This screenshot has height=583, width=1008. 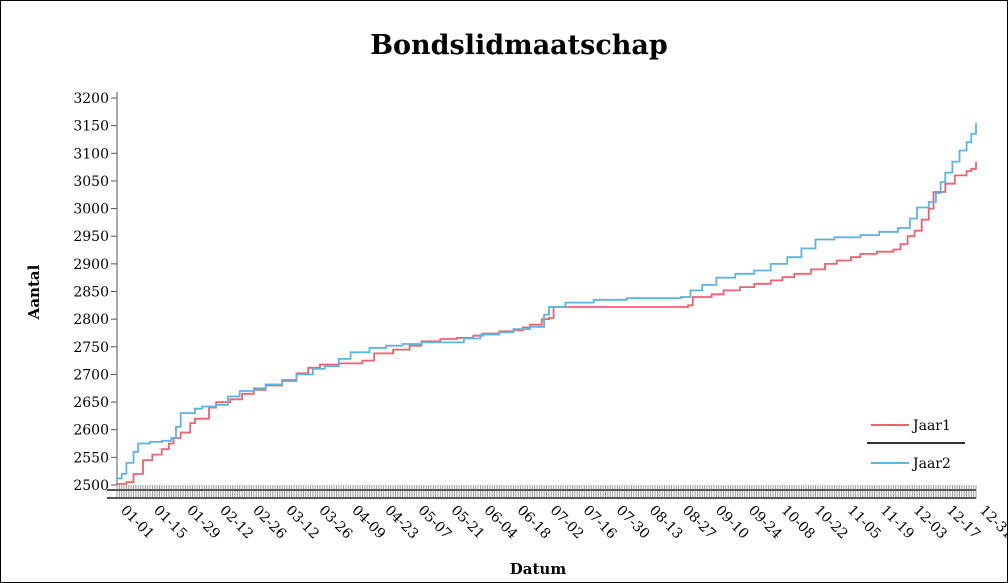 What do you see at coordinates (91, 237) in the screenshot?
I see `y-tick-label: 2950` at bounding box center [91, 237].